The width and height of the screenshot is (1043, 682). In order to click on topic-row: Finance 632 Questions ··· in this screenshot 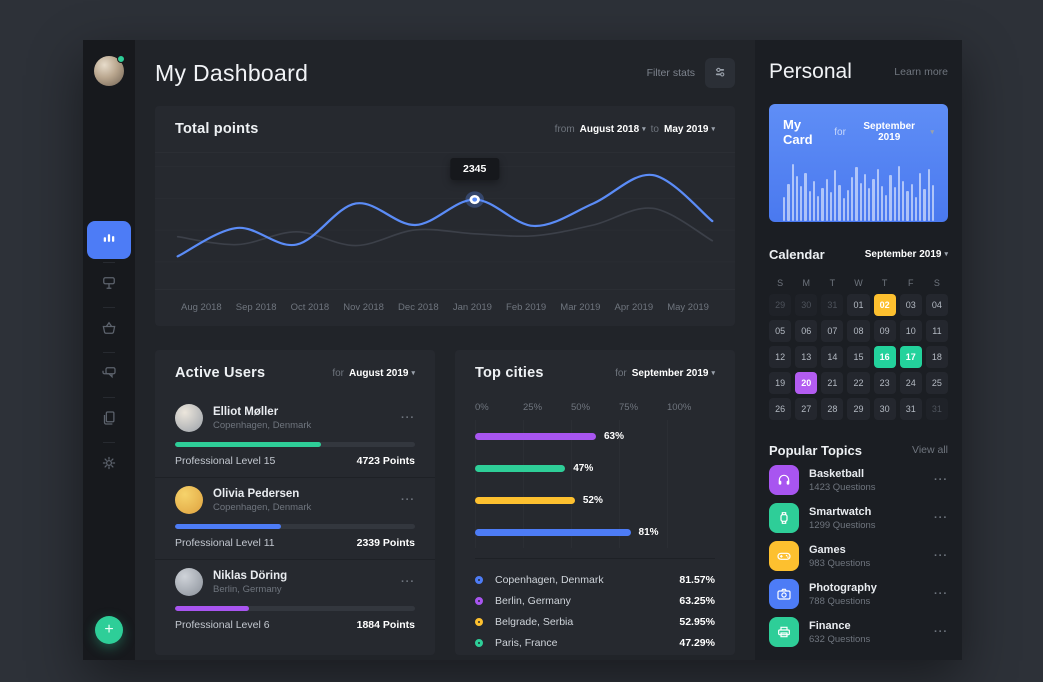, I will do `click(858, 632)`.